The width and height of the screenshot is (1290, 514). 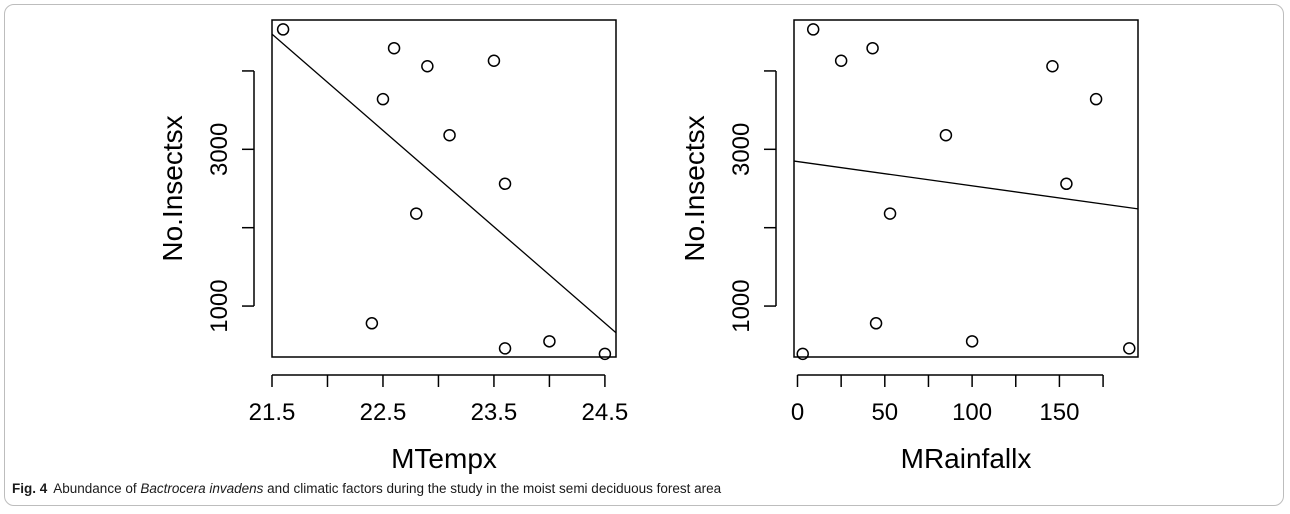 What do you see at coordinates (966, 185) in the screenshot?
I see `rainfall-regression-line` at bounding box center [966, 185].